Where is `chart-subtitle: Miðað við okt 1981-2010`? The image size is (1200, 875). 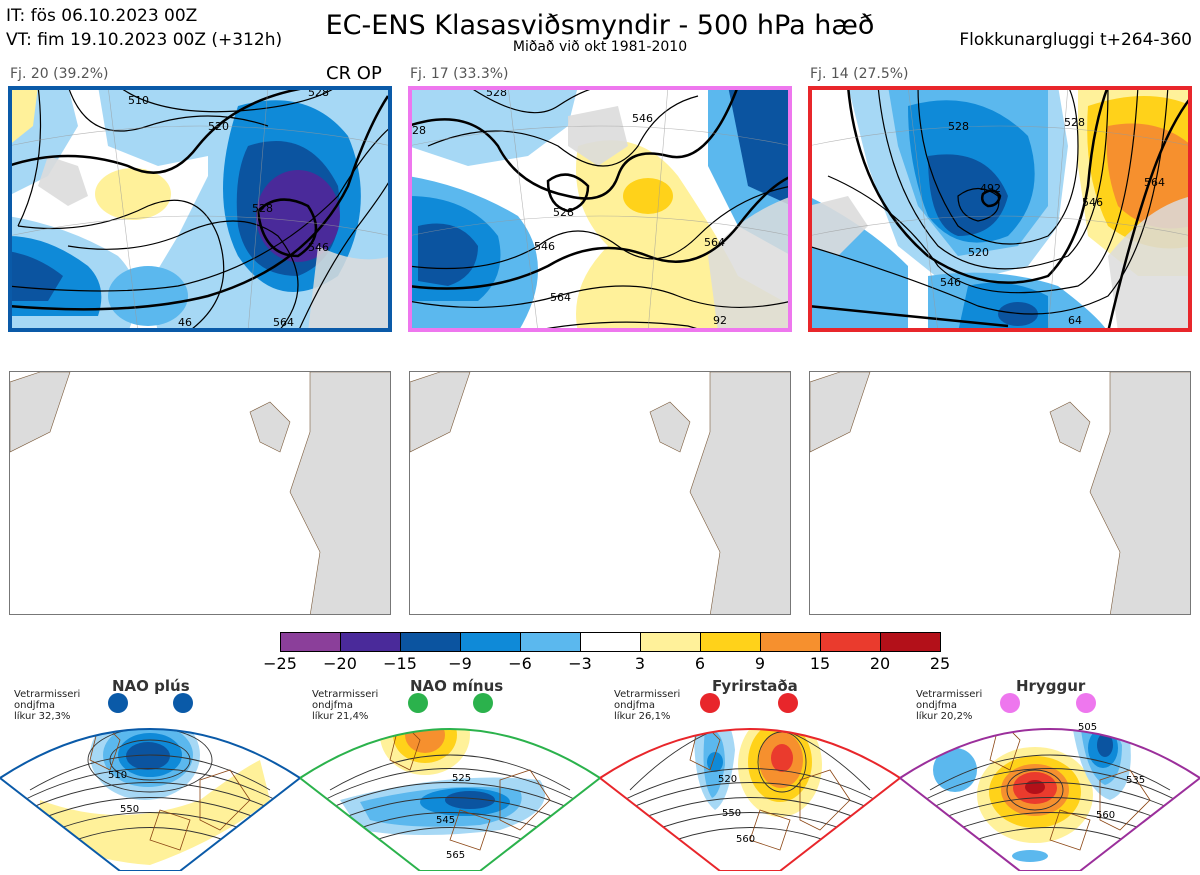 chart-subtitle: Miðað við okt 1981-2010 is located at coordinates (600, 47).